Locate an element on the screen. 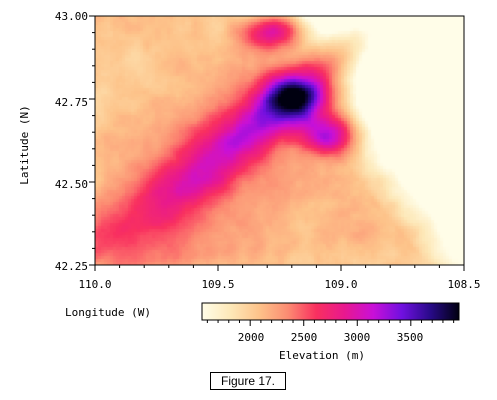 The width and height of the screenshot is (497, 400). x-tick-label: 110.0 is located at coordinates (94, 284).